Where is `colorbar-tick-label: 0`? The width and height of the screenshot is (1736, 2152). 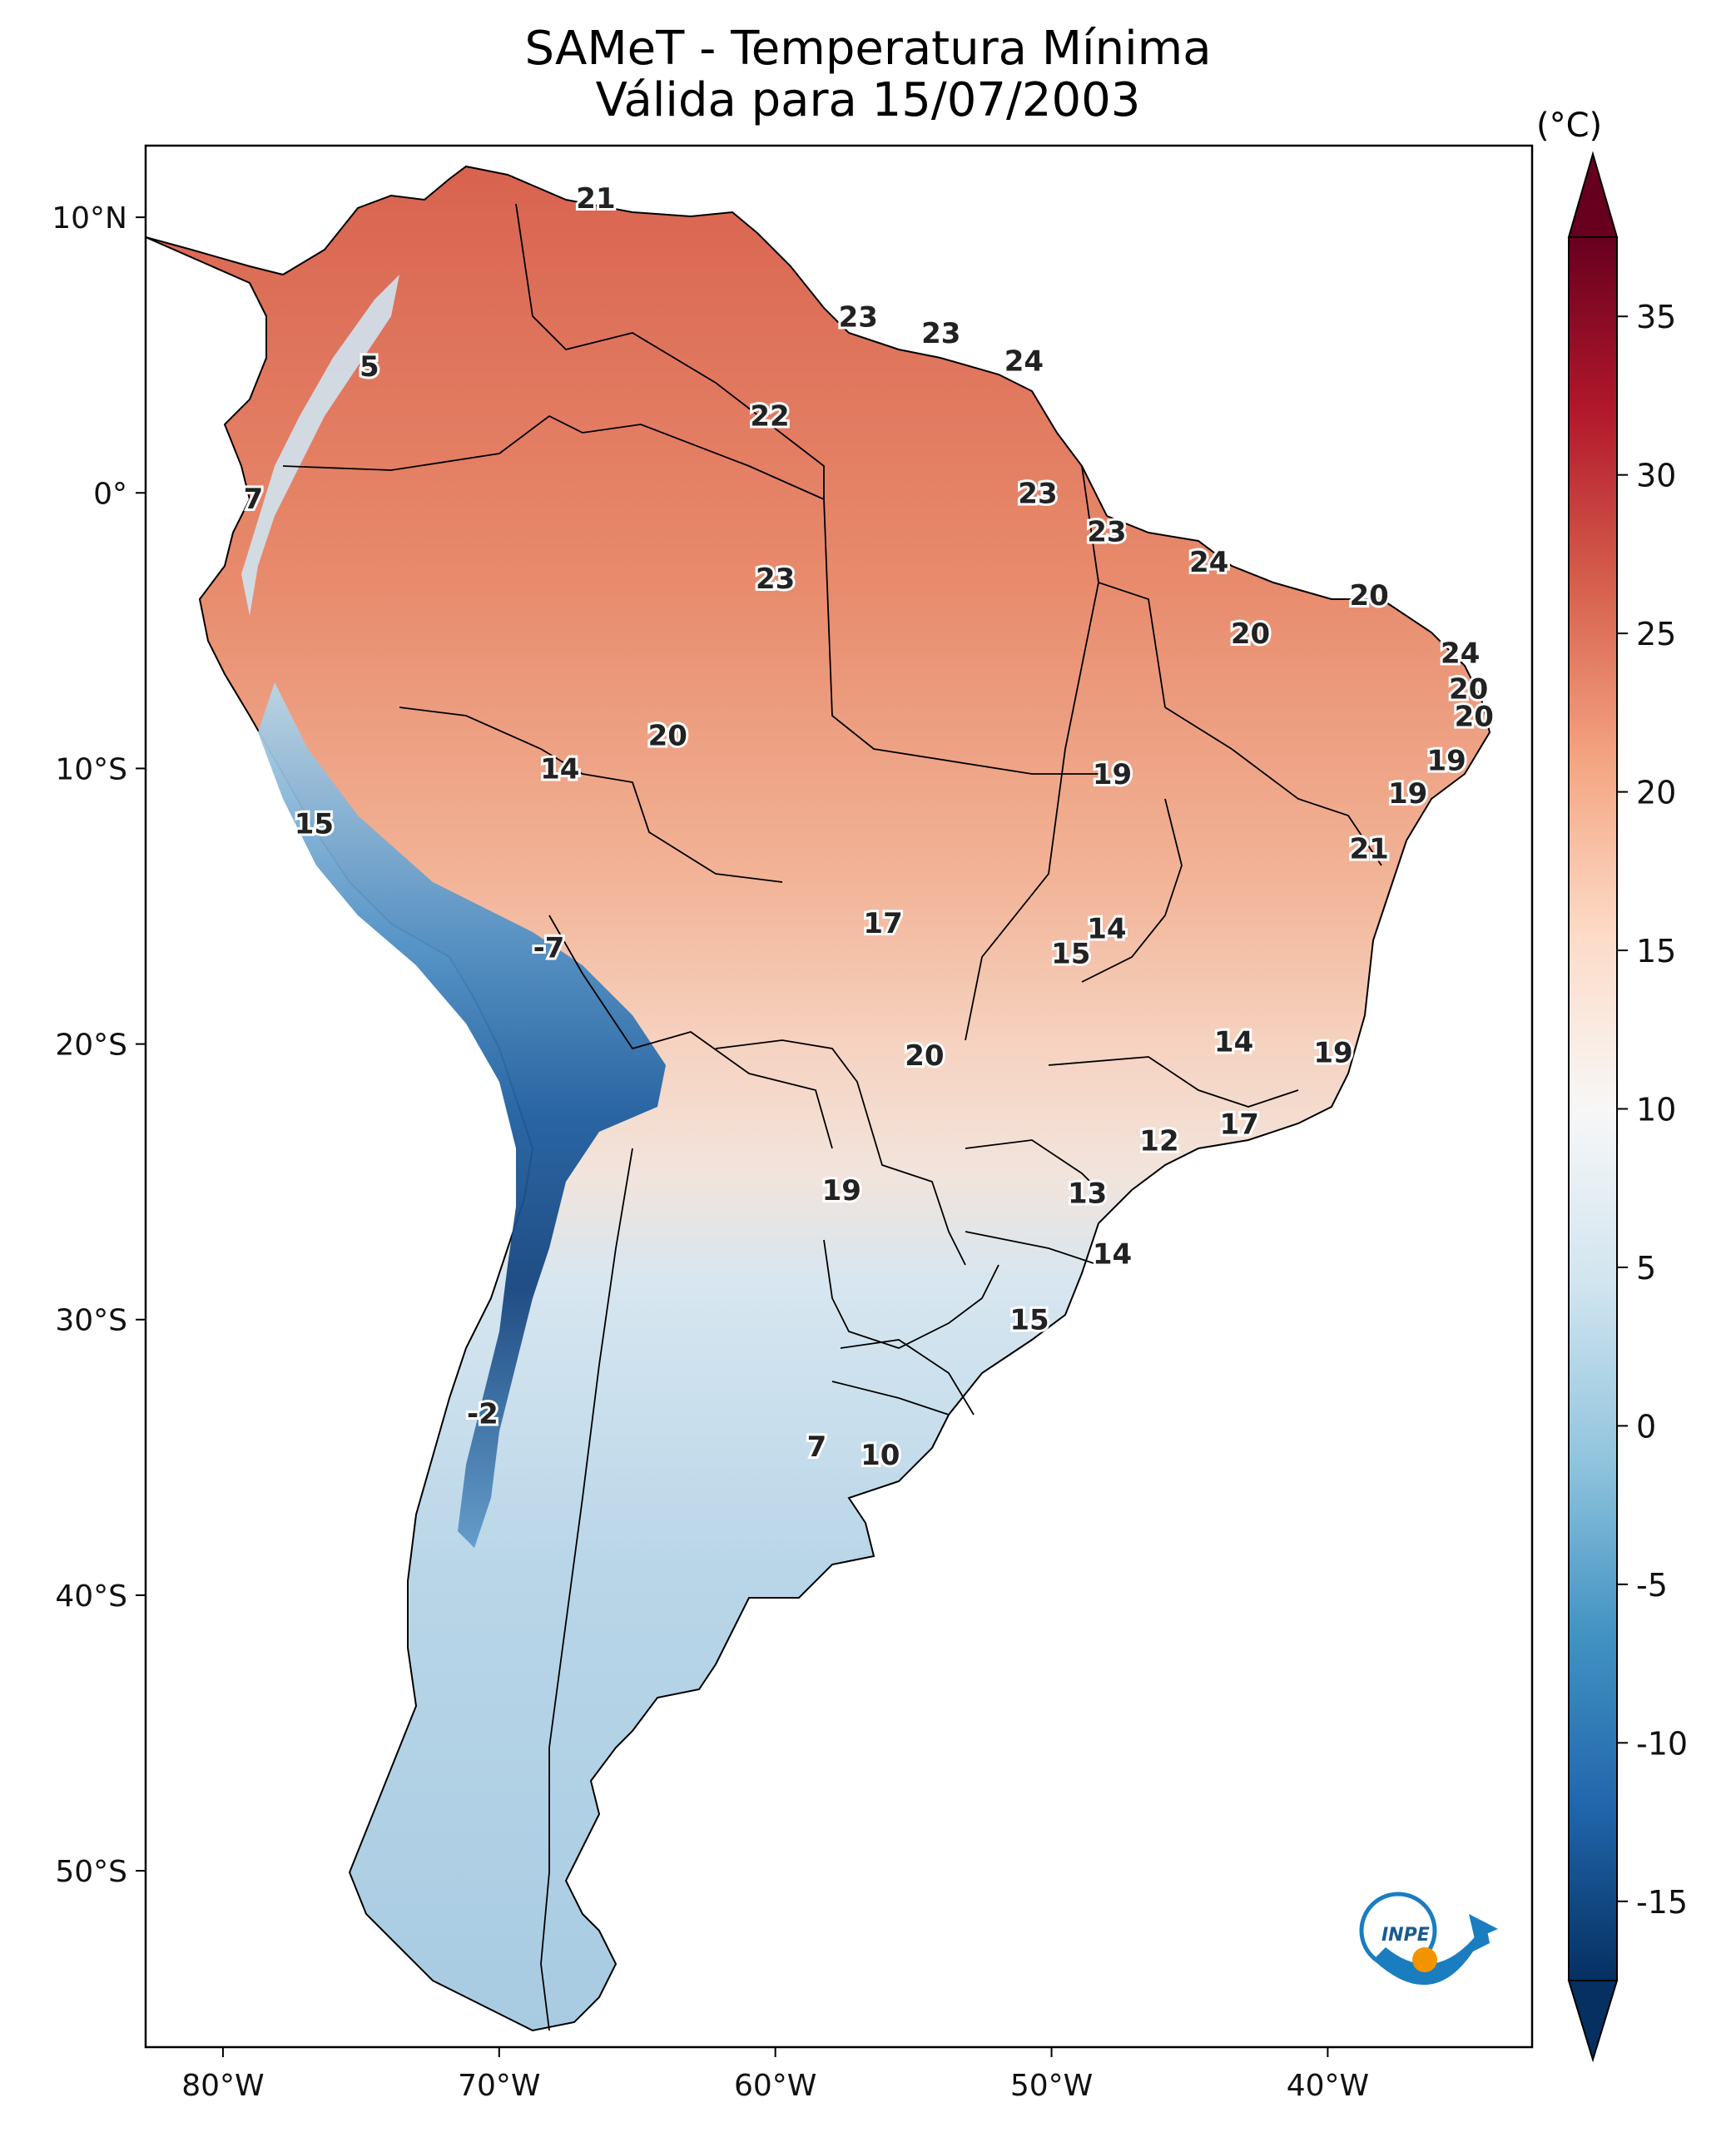
colorbar-tick-label: 0 is located at coordinates (1646, 1426).